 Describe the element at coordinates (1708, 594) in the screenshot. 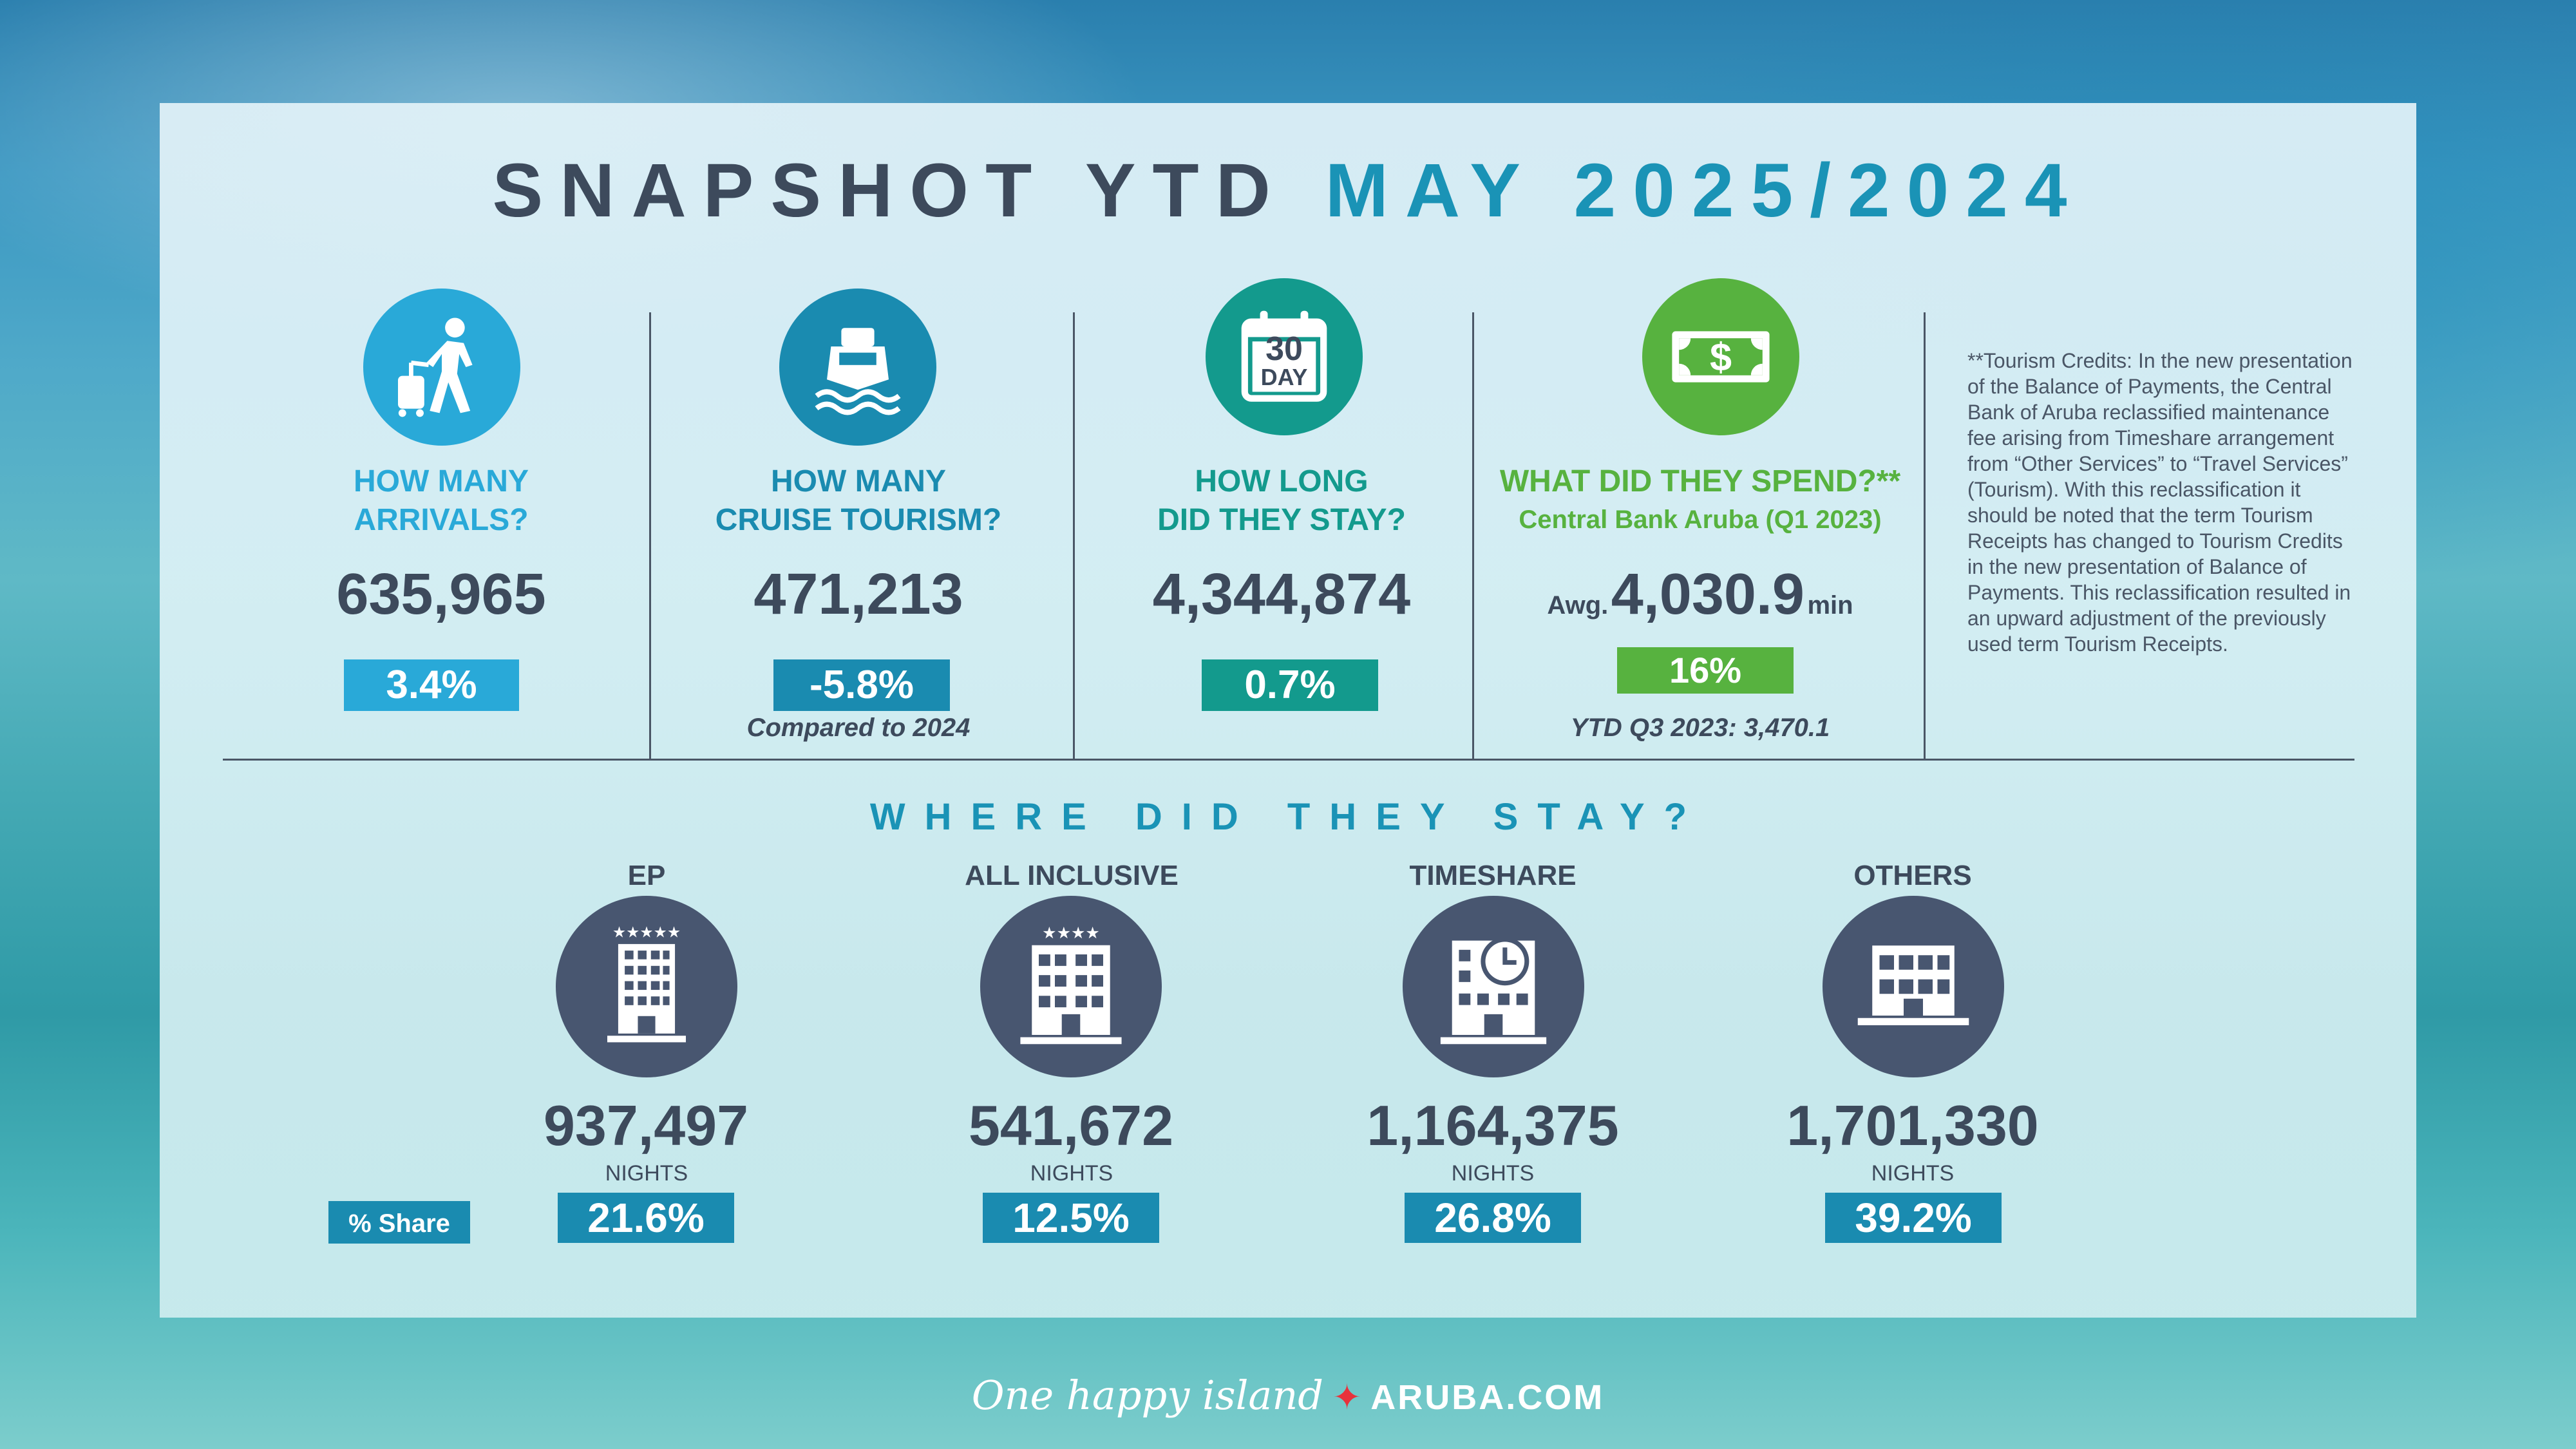

I see `spend-value: 4,030.9` at that location.